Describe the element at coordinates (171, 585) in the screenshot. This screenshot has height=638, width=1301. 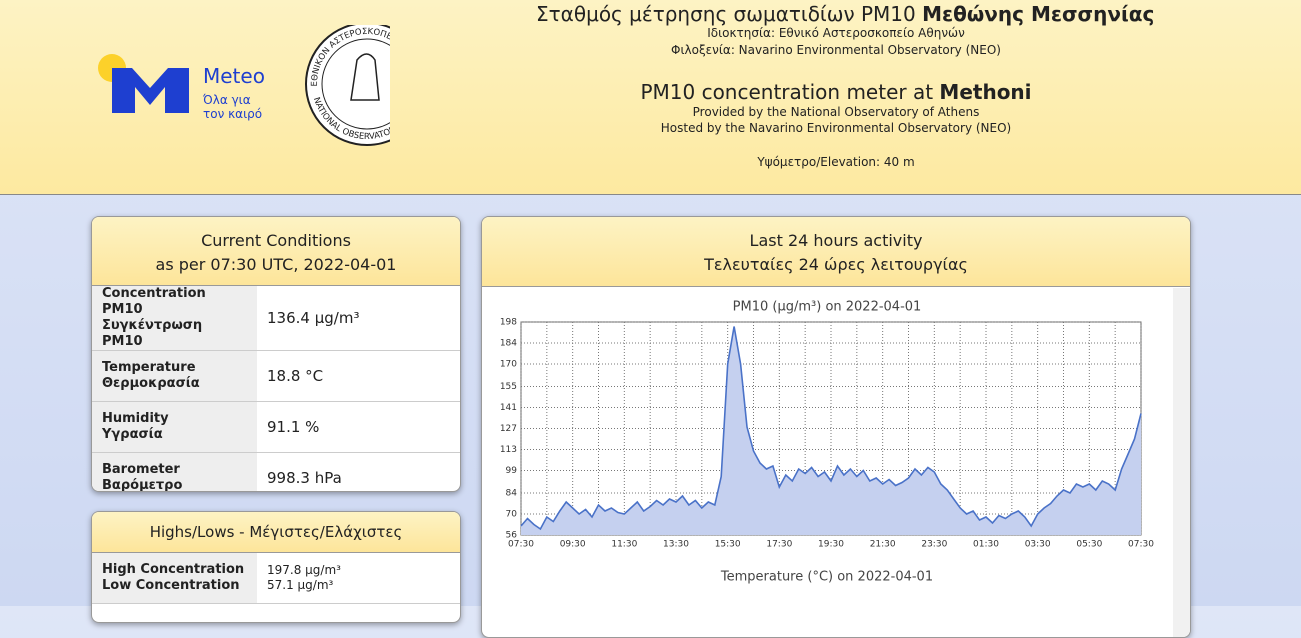
I see `label: Low Concentration` at that location.